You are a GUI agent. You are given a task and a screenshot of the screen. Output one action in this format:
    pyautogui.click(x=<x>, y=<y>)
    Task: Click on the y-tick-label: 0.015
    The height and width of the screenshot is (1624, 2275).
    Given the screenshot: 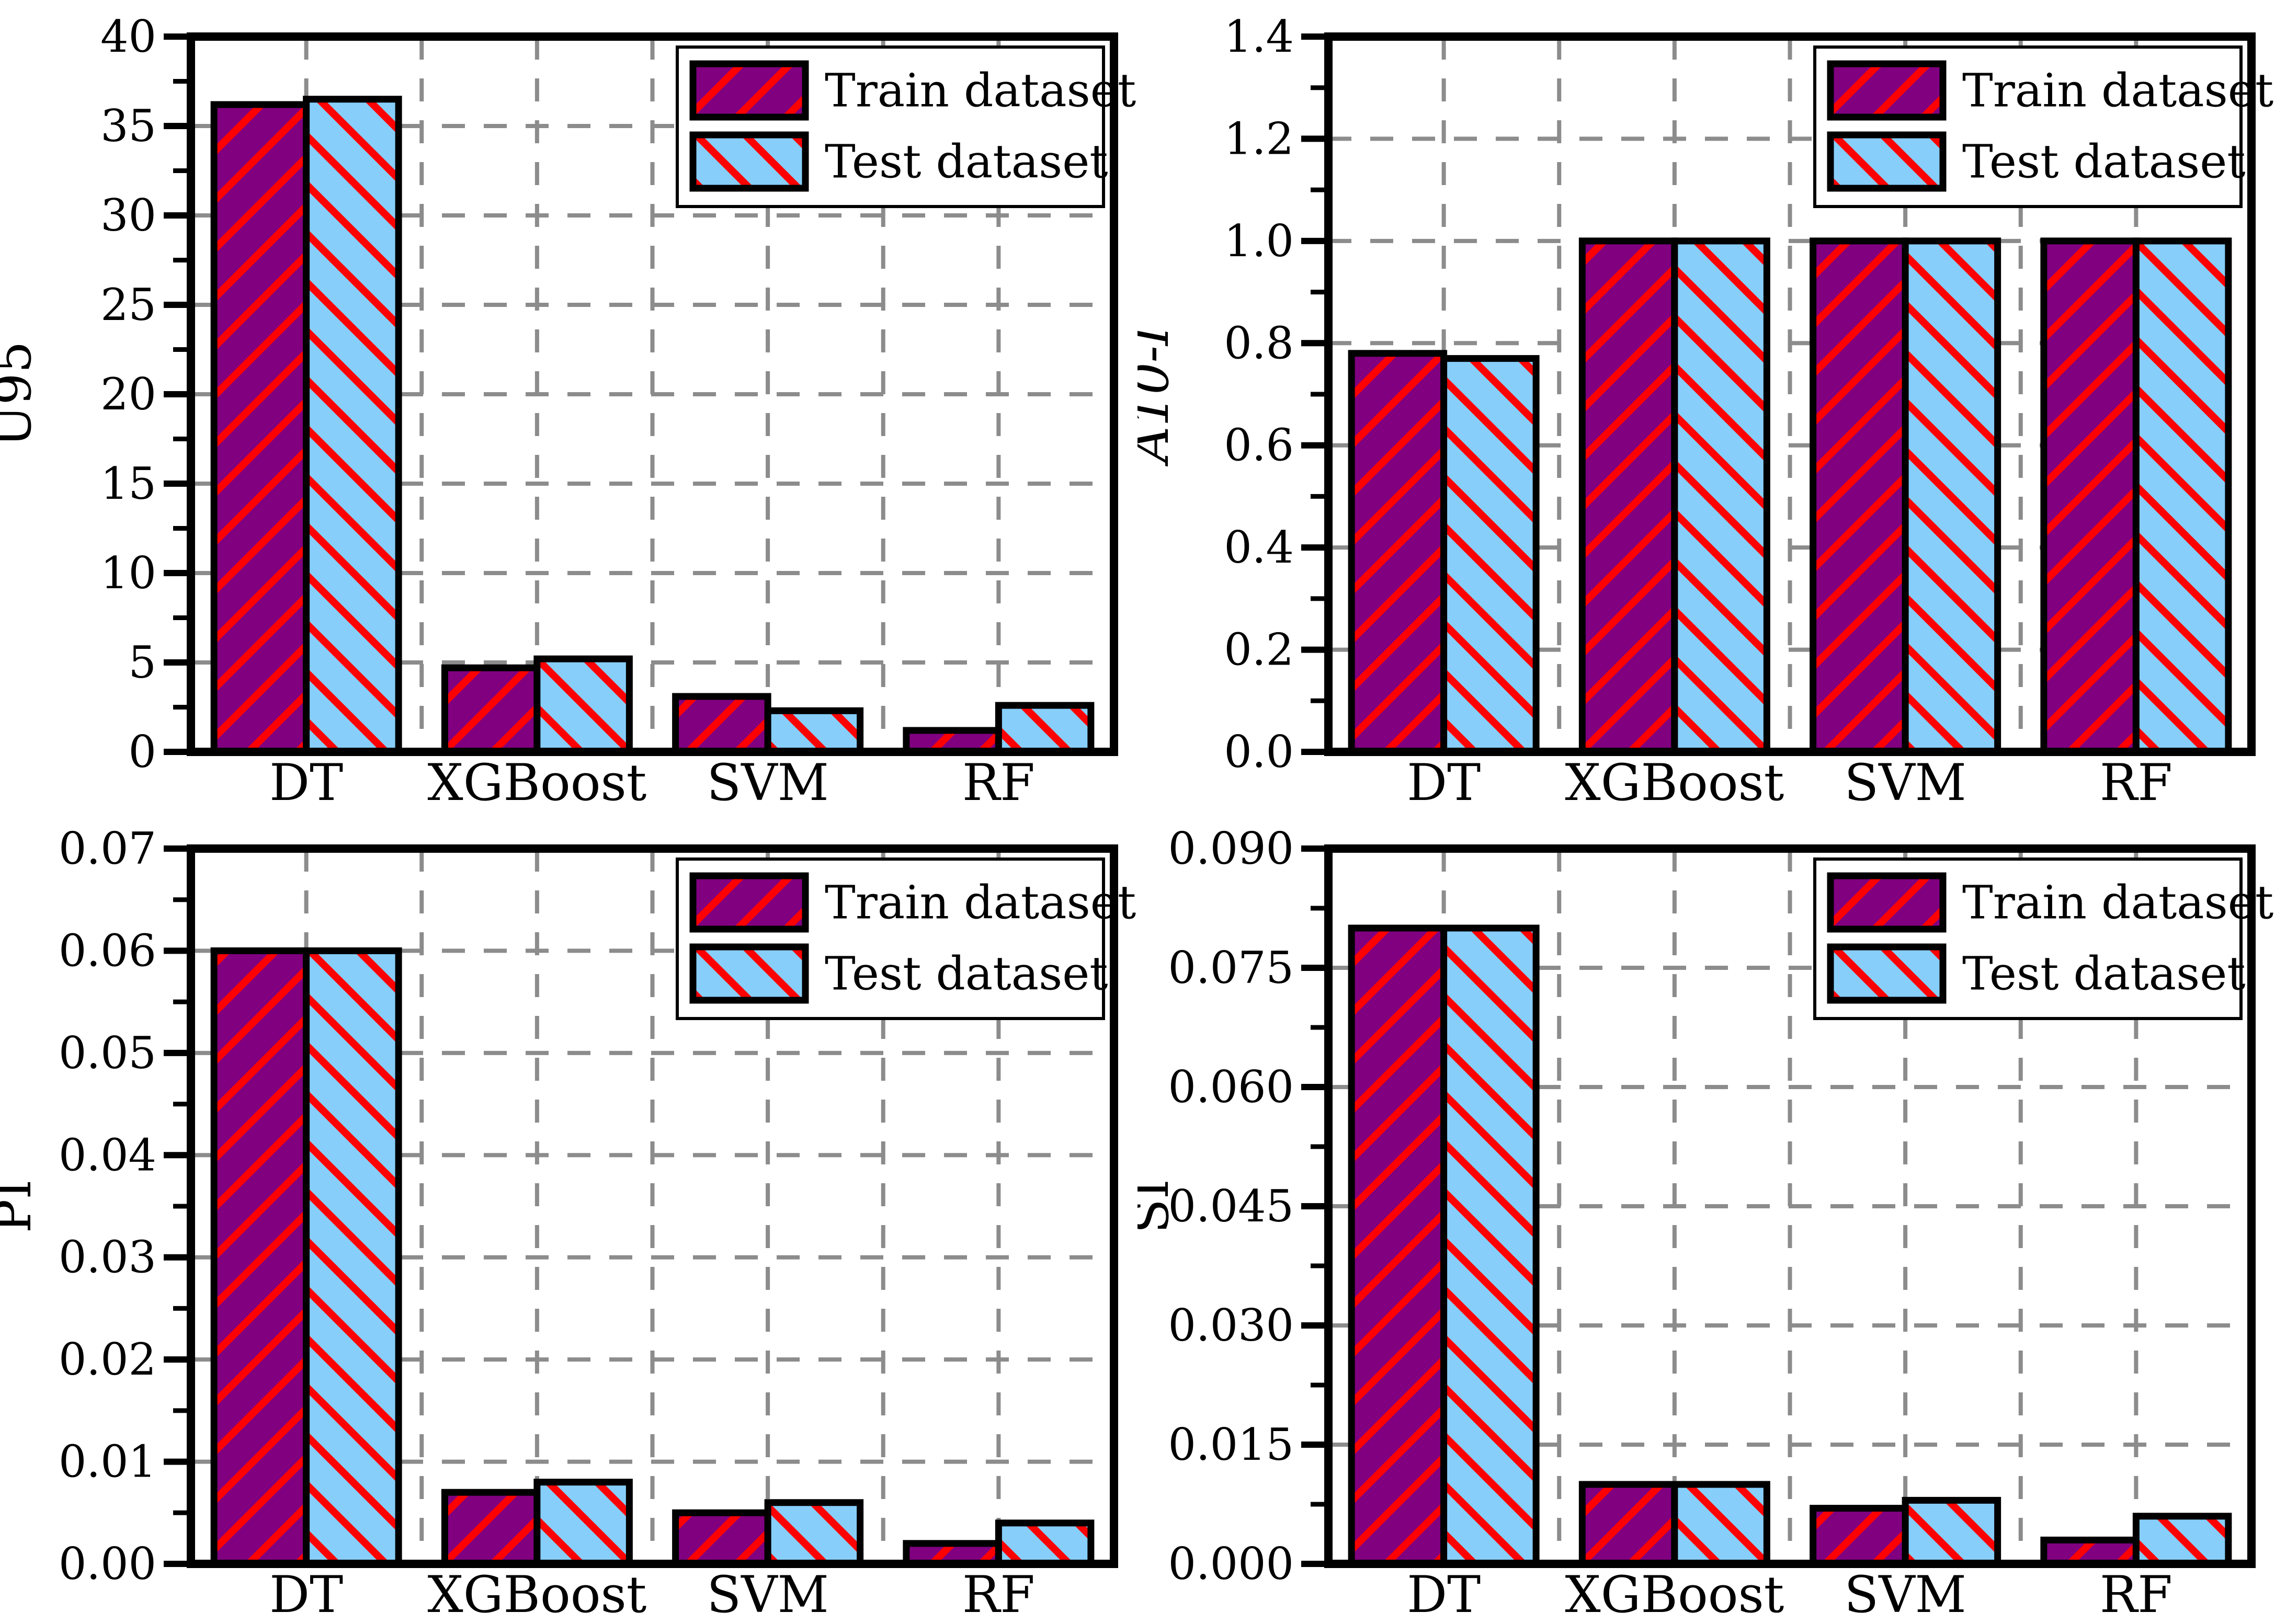 What is the action you would take?
    pyautogui.click(x=1231, y=1444)
    